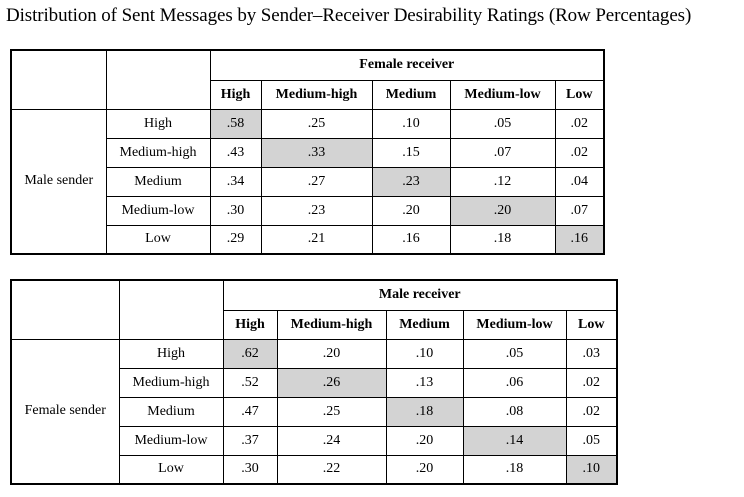 The height and width of the screenshot is (497, 744). What do you see at coordinates (411, 152) in the screenshot?
I see `table-cell: .15` at bounding box center [411, 152].